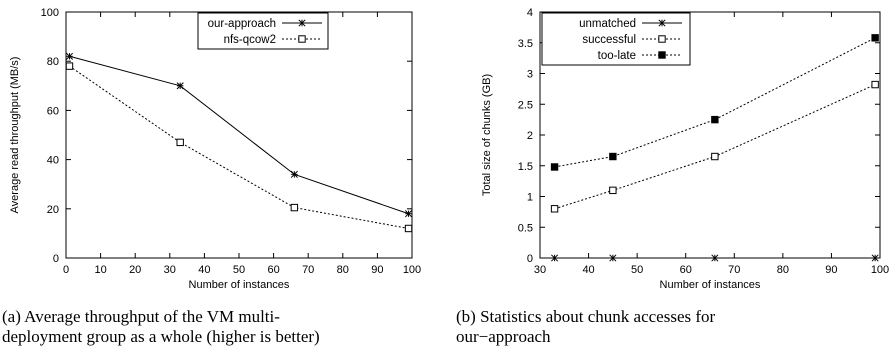 Image resolution: width=896 pixels, height=364 pixels. I want to click on y-tick-label: 100, so click(50, 13).